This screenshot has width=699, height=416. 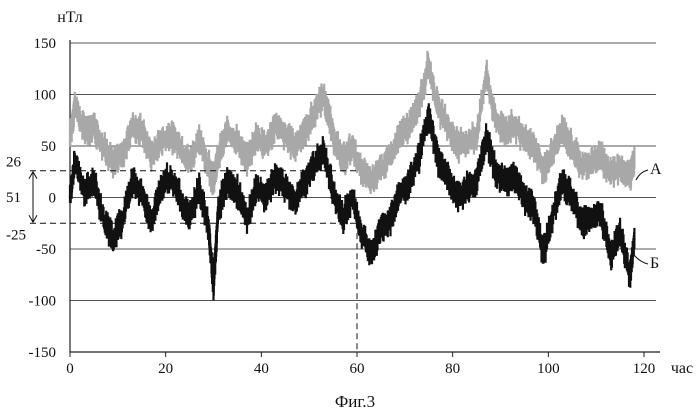 What do you see at coordinates (355, 401) in the screenshot?
I see `figure-caption: Фиг.3` at bounding box center [355, 401].